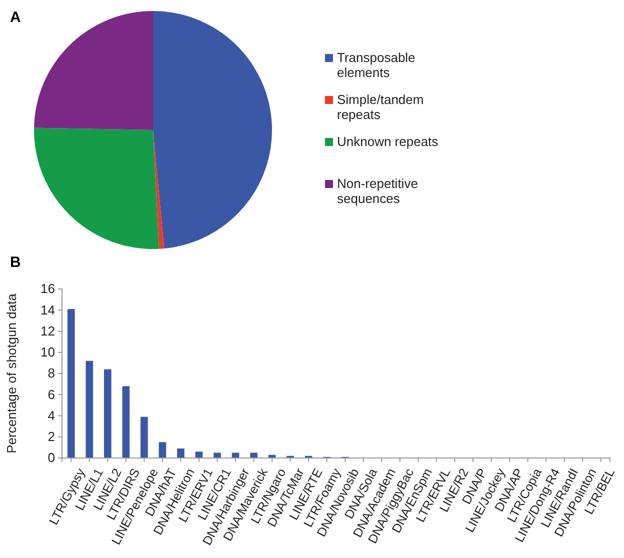  Describe the element at coordinates (51, 415) in the screenshot. I see `y-tick-label: 4` at that location.